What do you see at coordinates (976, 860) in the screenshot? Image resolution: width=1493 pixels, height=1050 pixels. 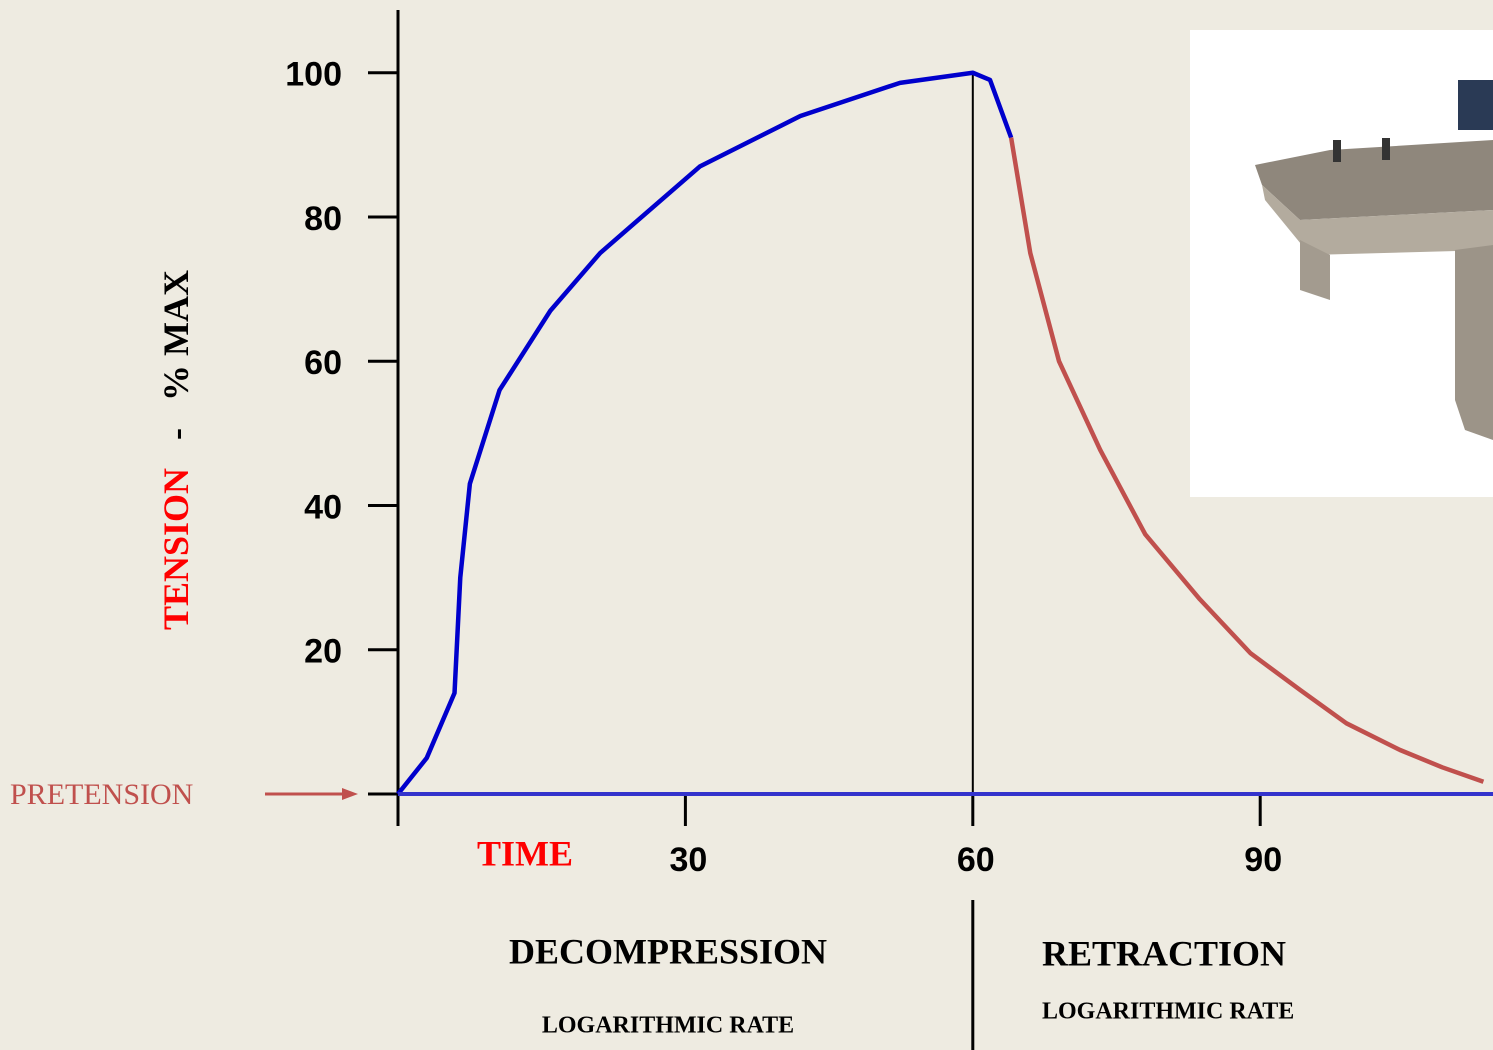 I see `x-tick-label: 60` at bounding box center [976, 860].